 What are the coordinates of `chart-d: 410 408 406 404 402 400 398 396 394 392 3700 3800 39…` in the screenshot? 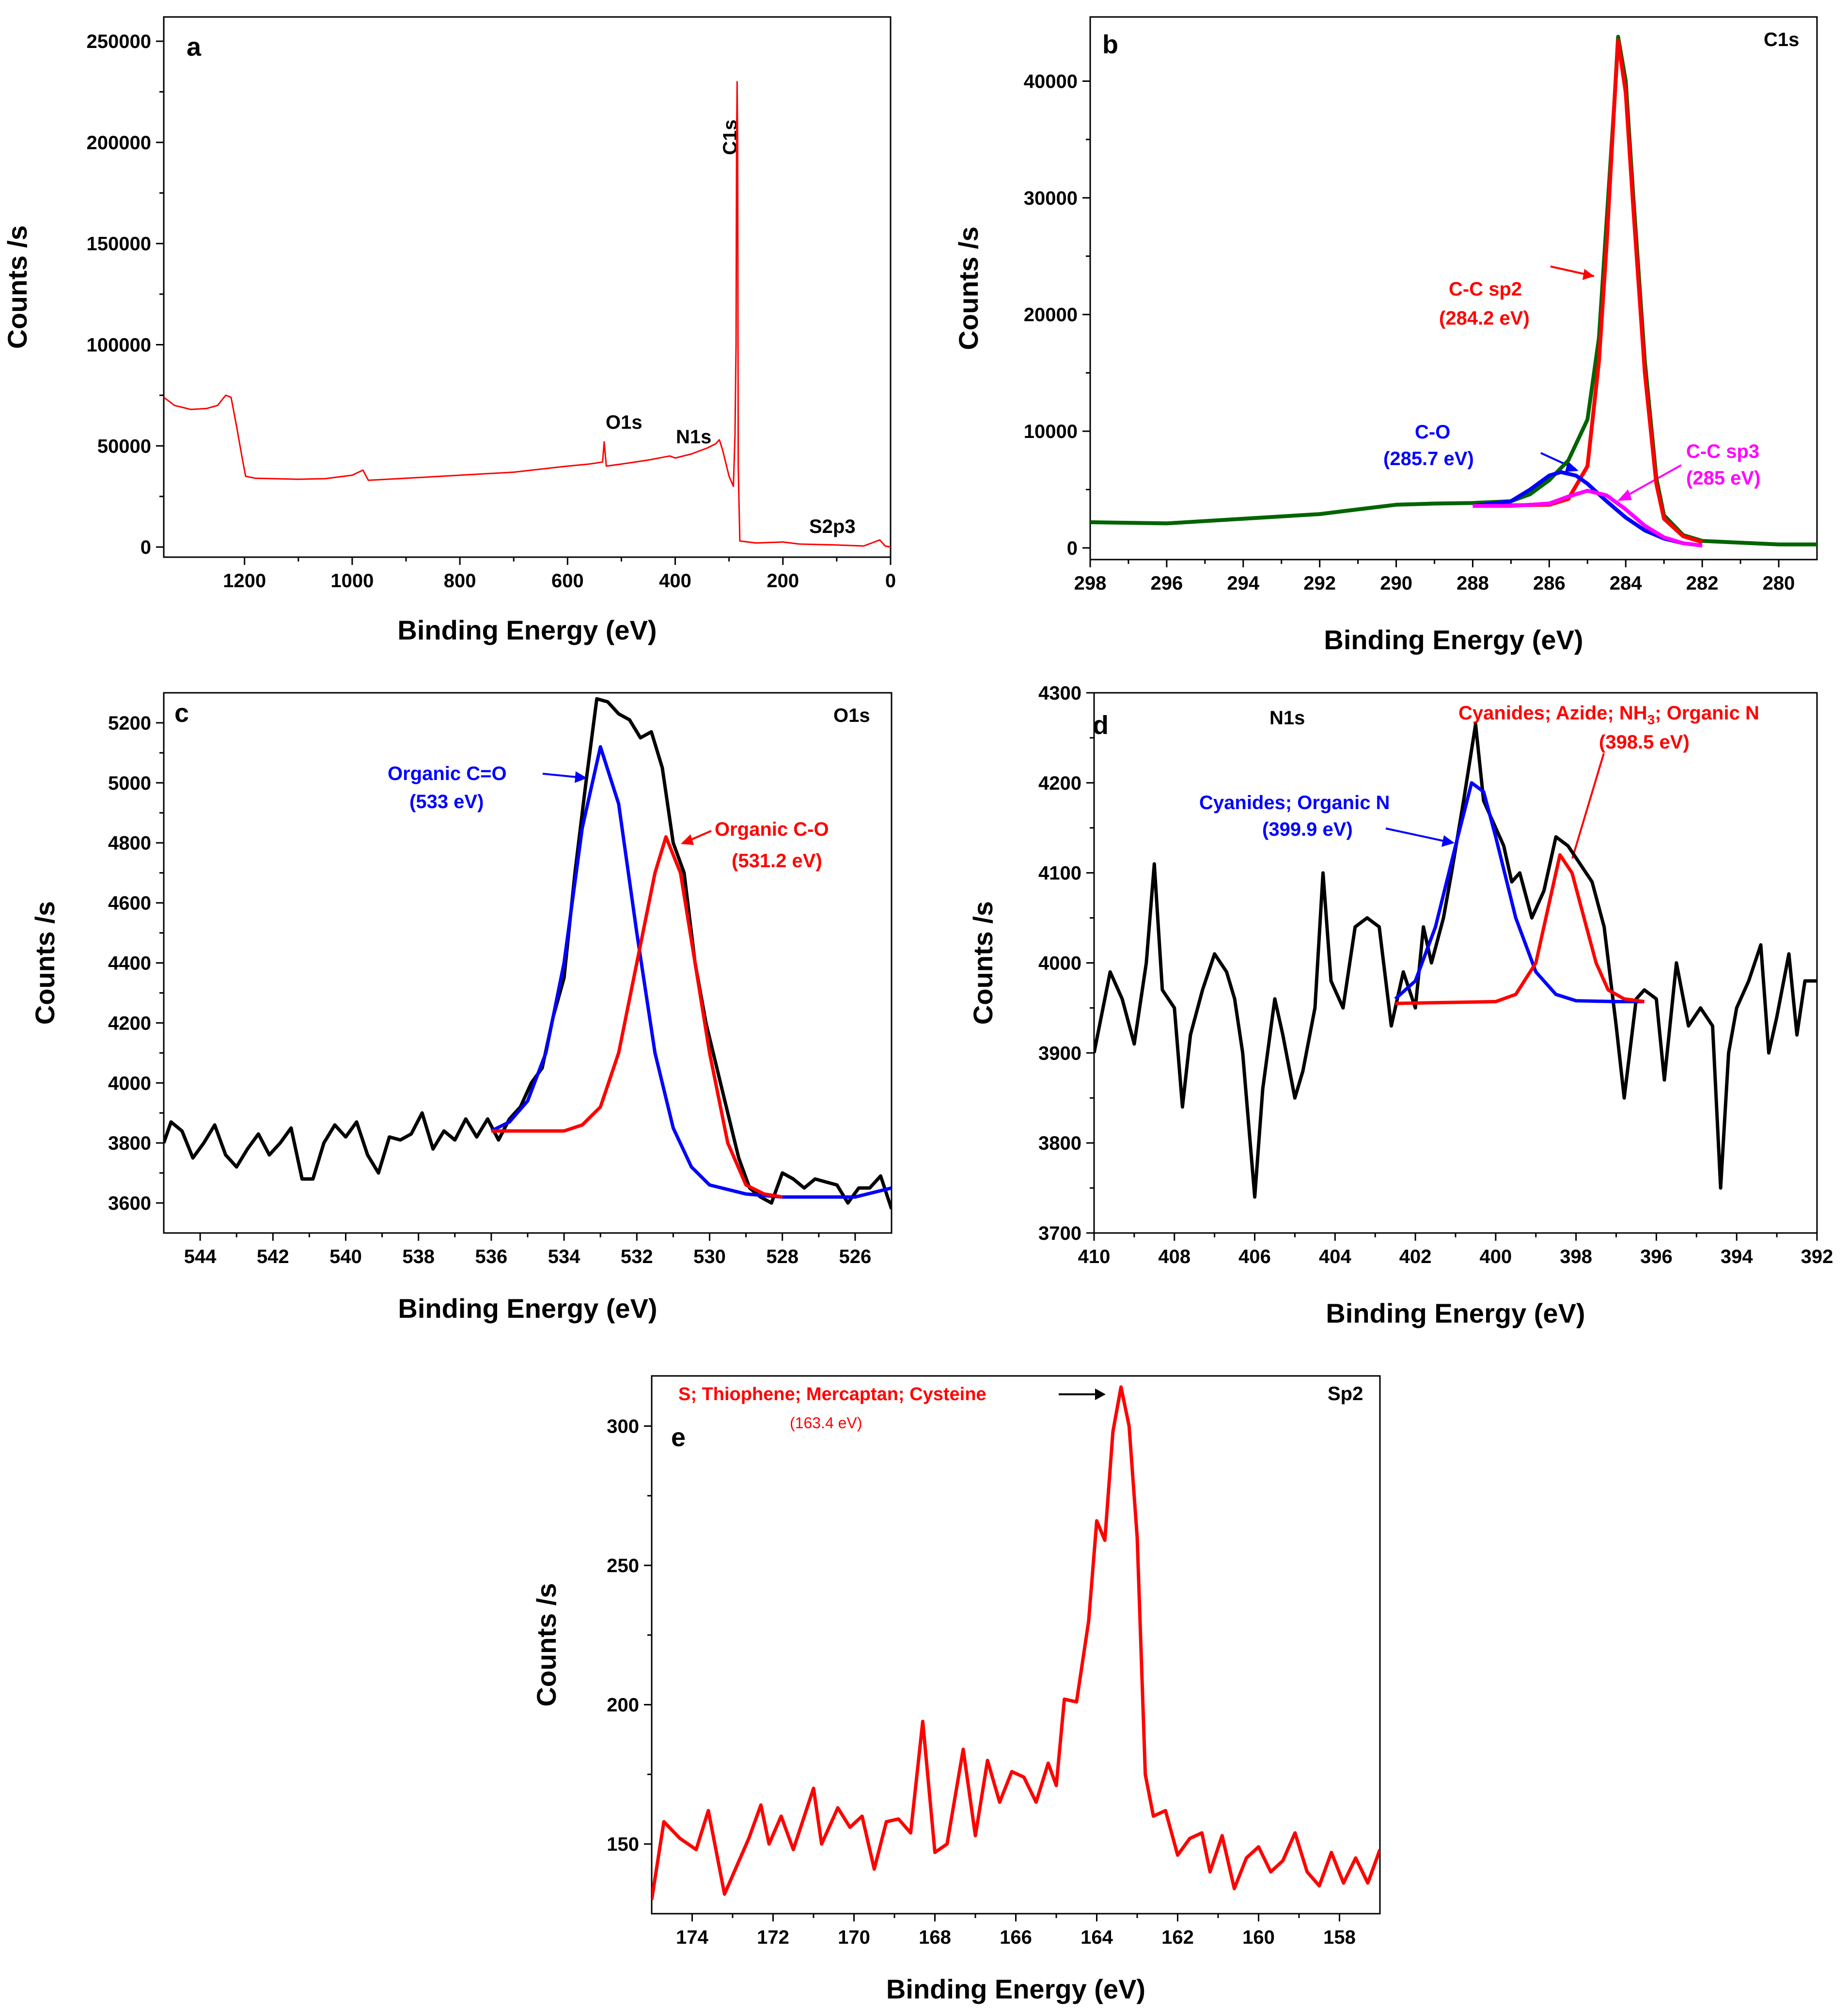 It's located at (1400, 1005).